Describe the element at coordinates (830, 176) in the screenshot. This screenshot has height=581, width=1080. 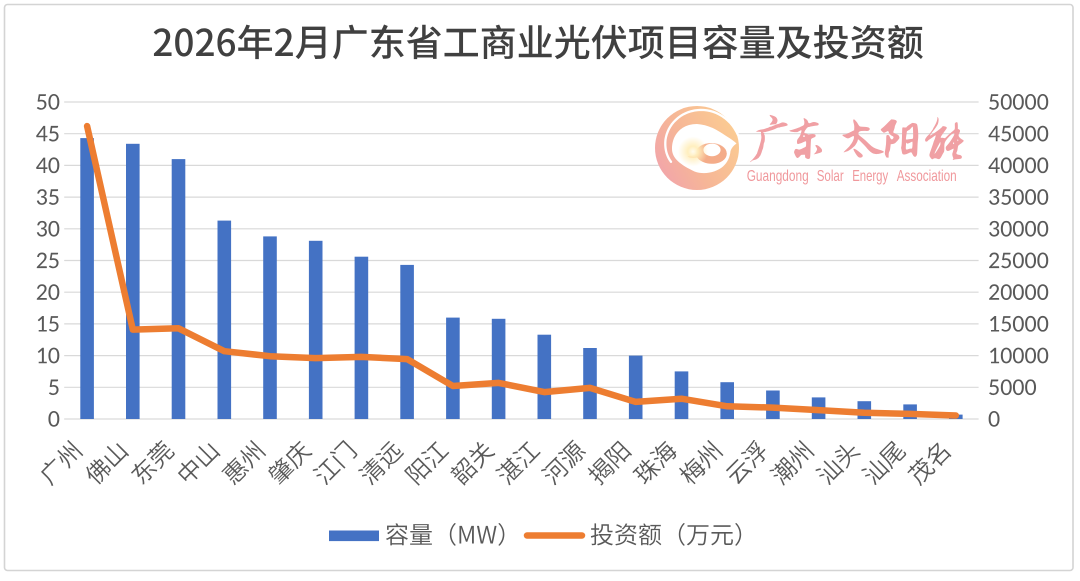
I see `svg-text: Solar` at that location.